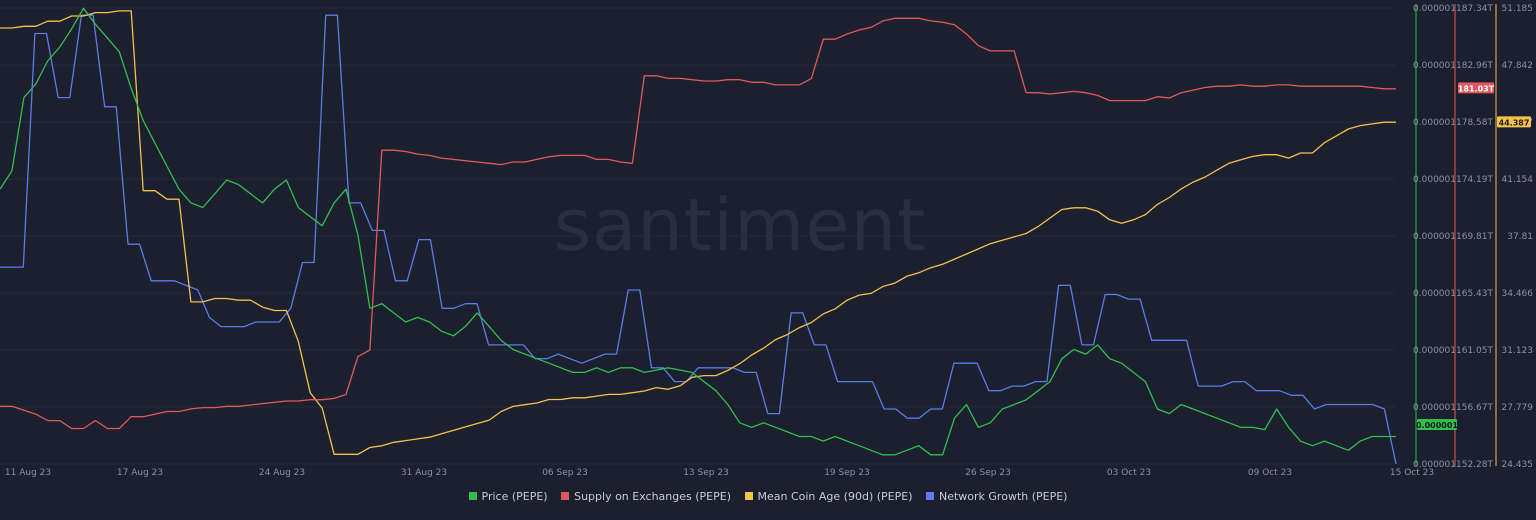 The image size is (1536, 520). Describe the element at coordinates (988, 473) in the screenshot. I see `x-tick-label: 26 Sep 23` at that location.